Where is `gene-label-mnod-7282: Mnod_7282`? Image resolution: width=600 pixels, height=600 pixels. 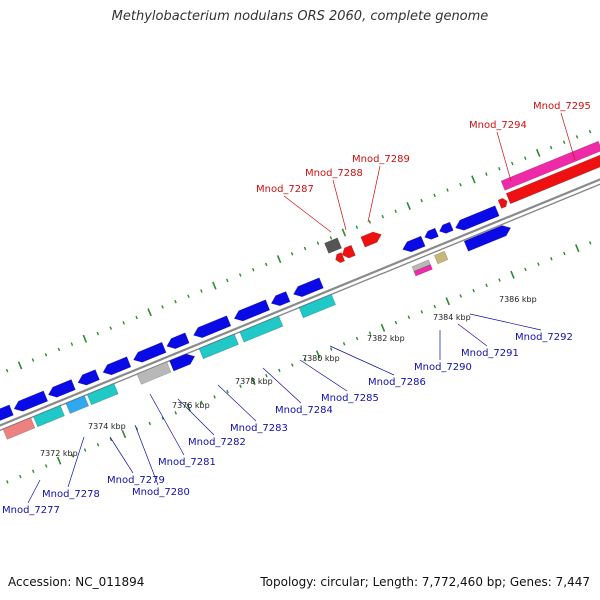
gene-label-mnod-7282: Mnod_7282 is located at coordinates (217, 442).